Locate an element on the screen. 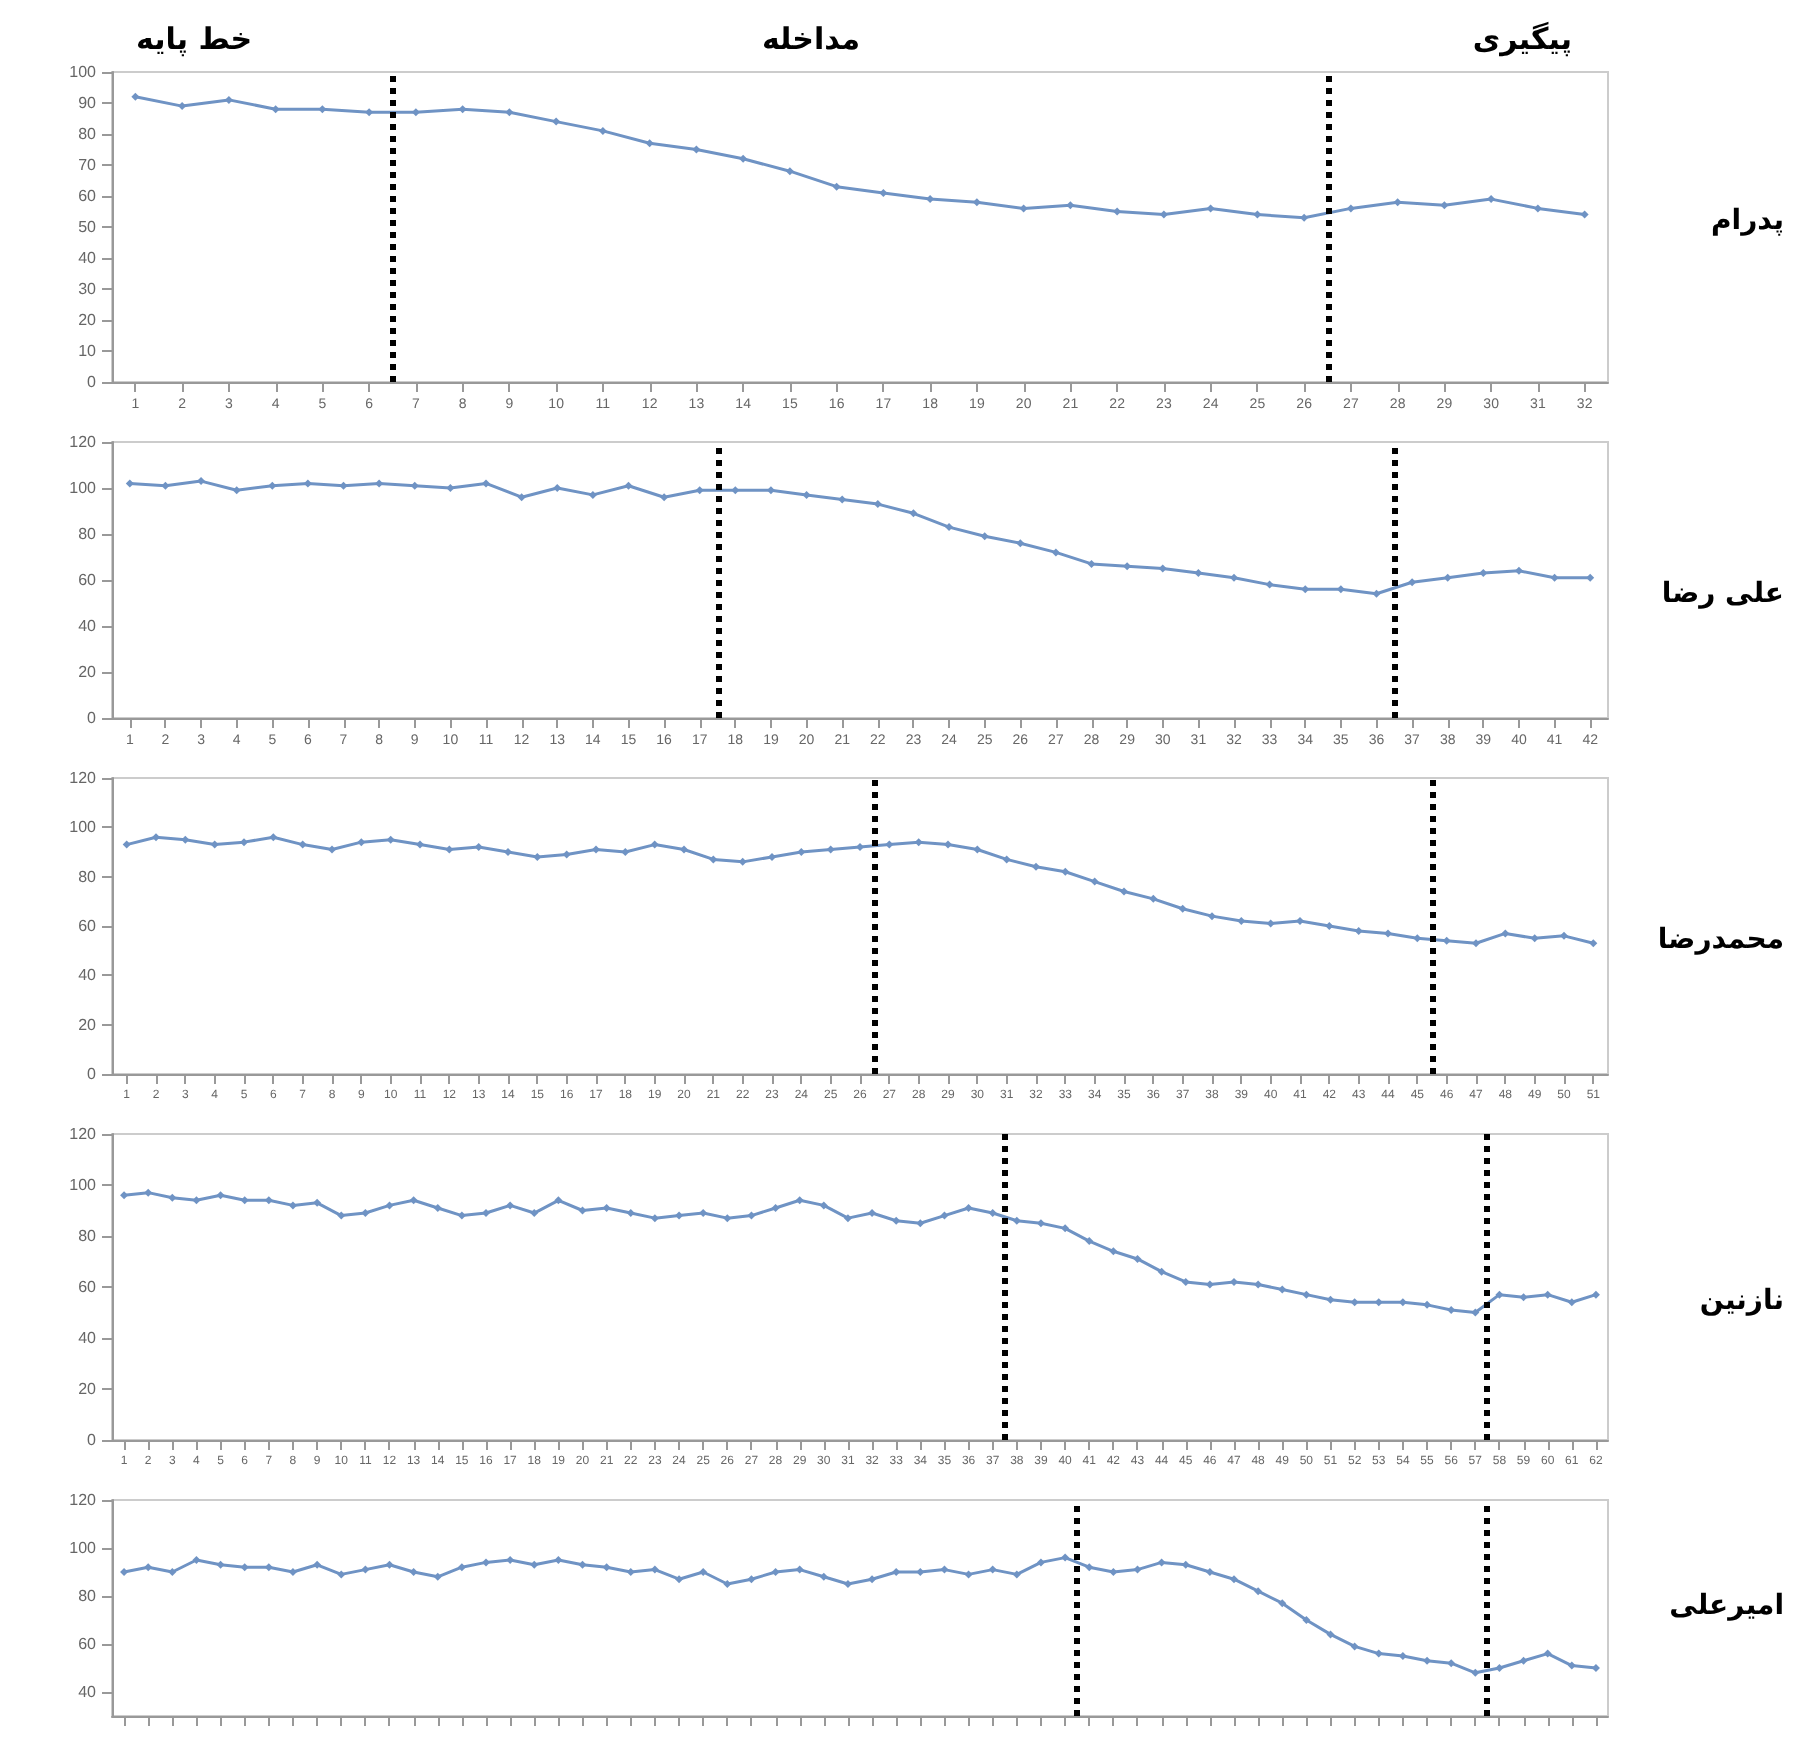 The width and height of the screenshot is (1808, 1744). y-tick-label: 70 is located at coordinates (88, 165).